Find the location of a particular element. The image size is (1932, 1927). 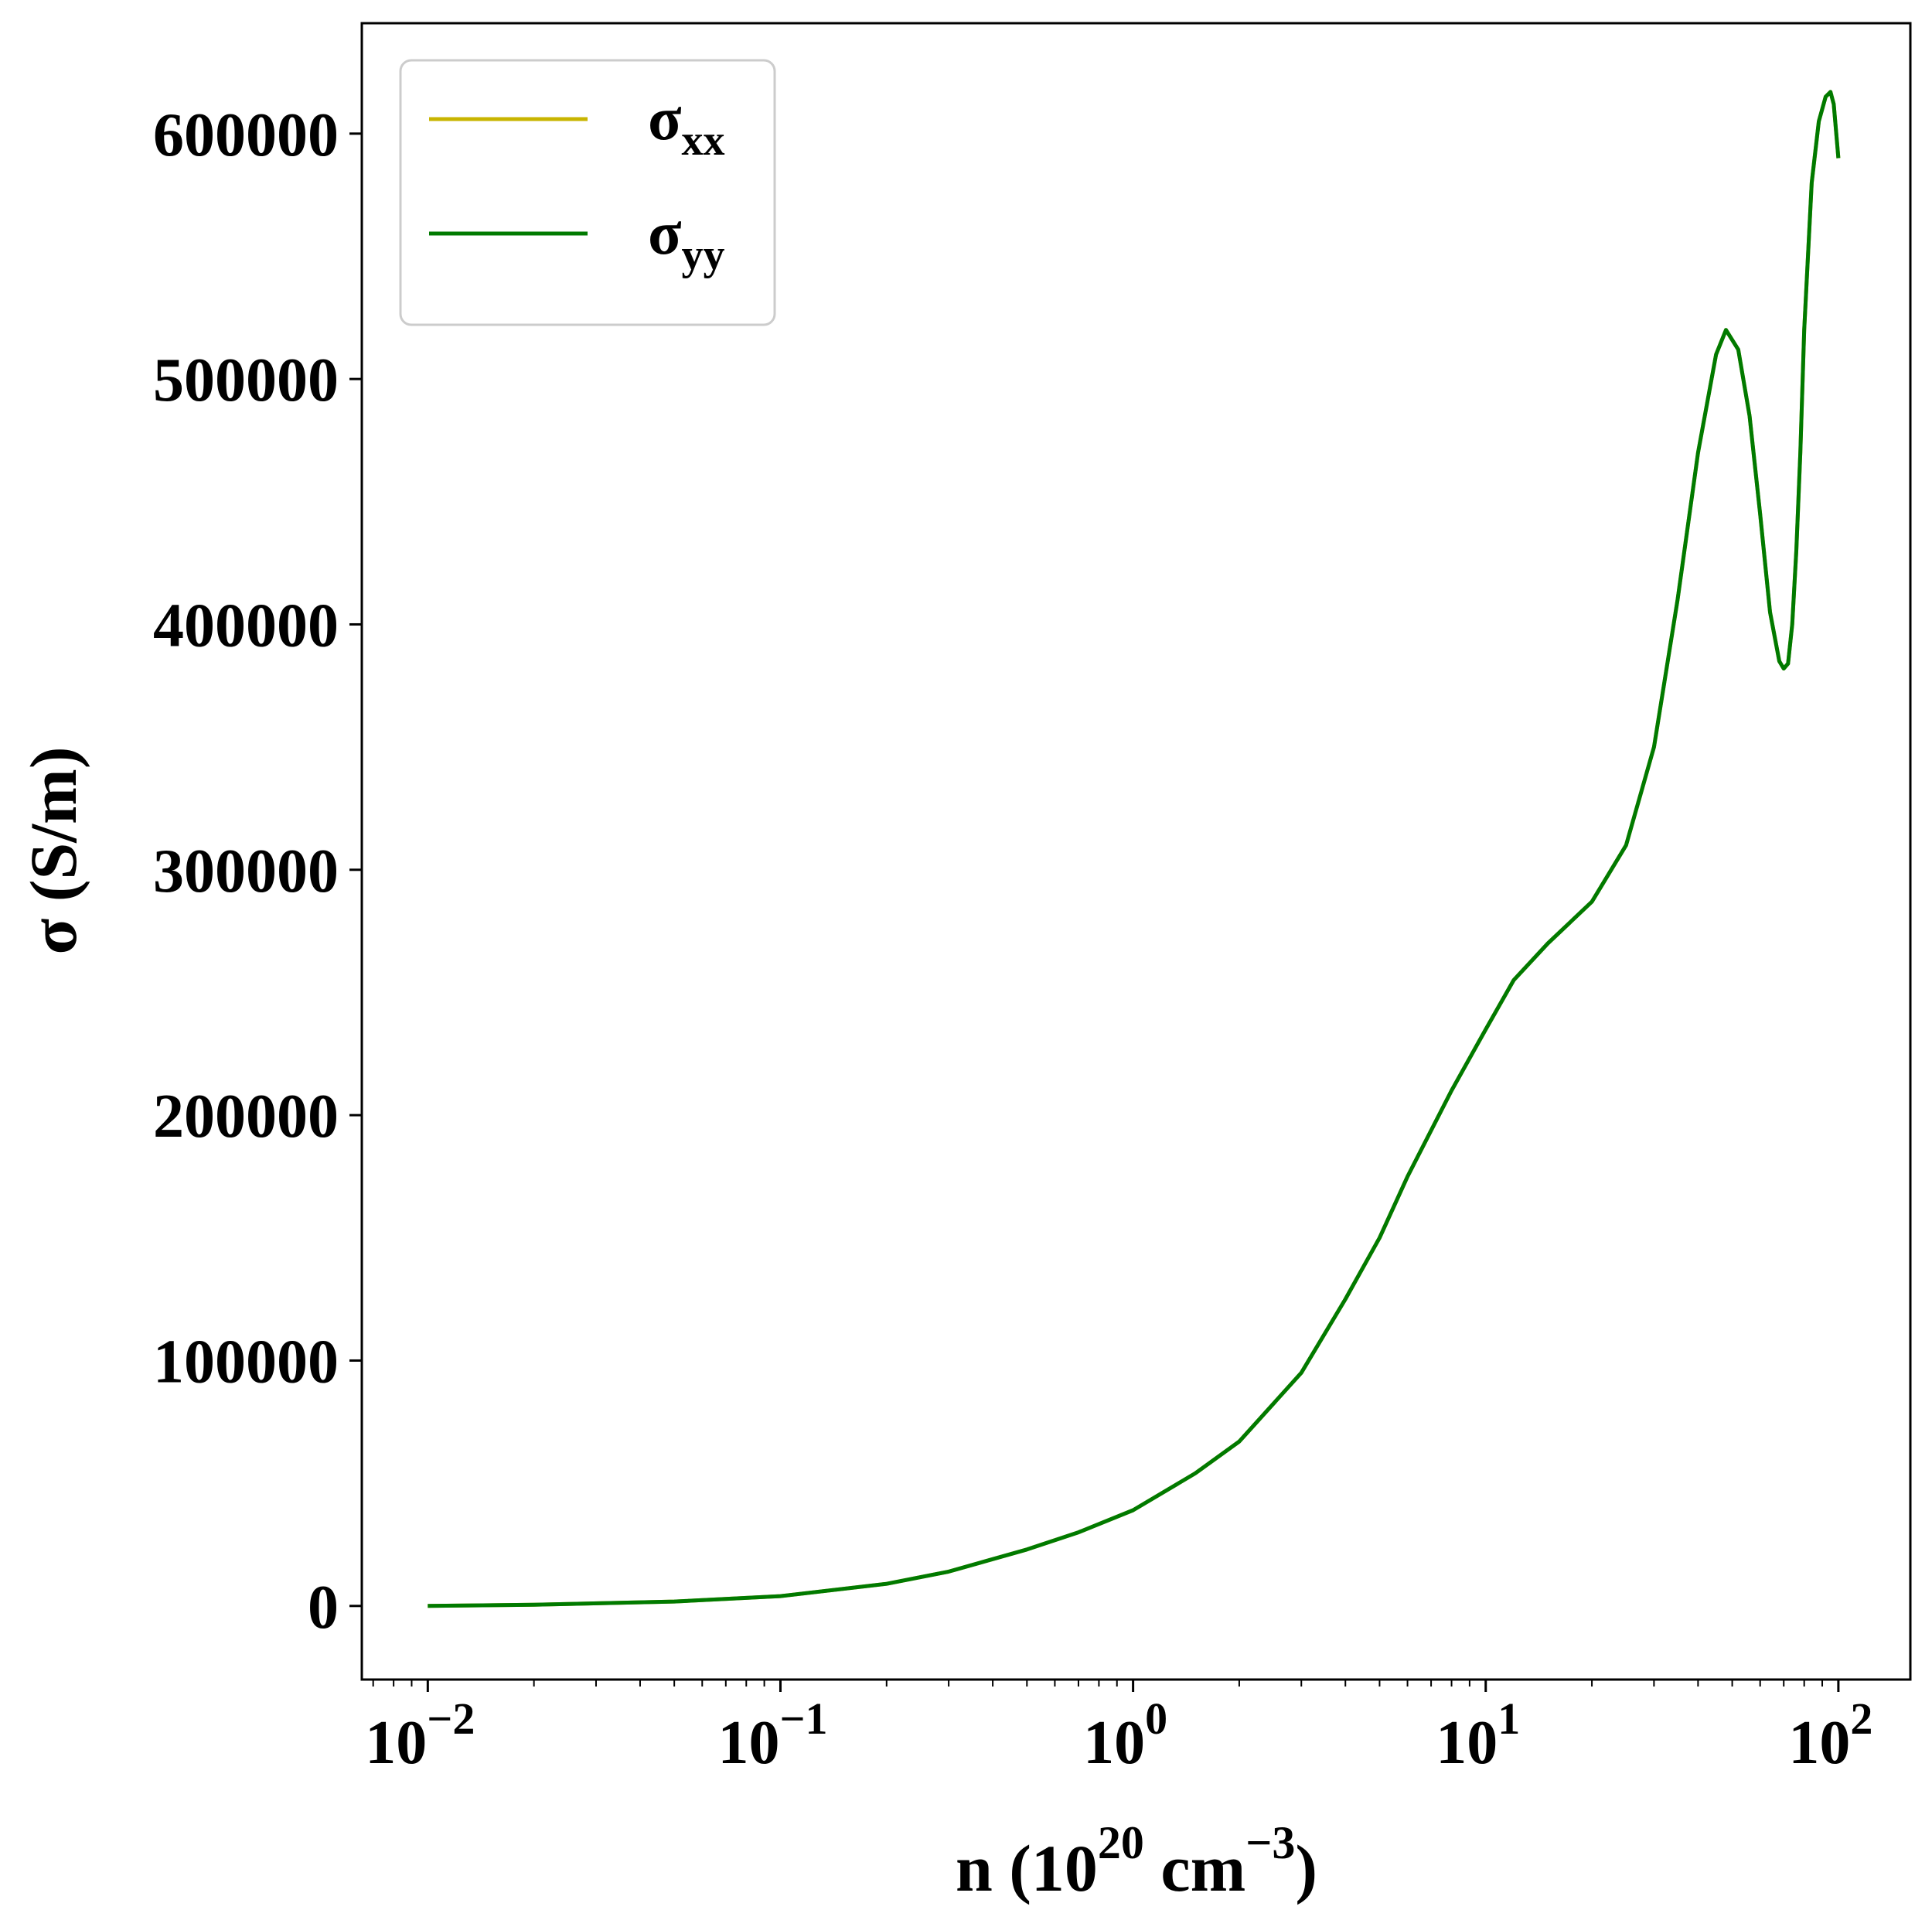

y-tick-label: 400000 is located at coordinates (246, 626).